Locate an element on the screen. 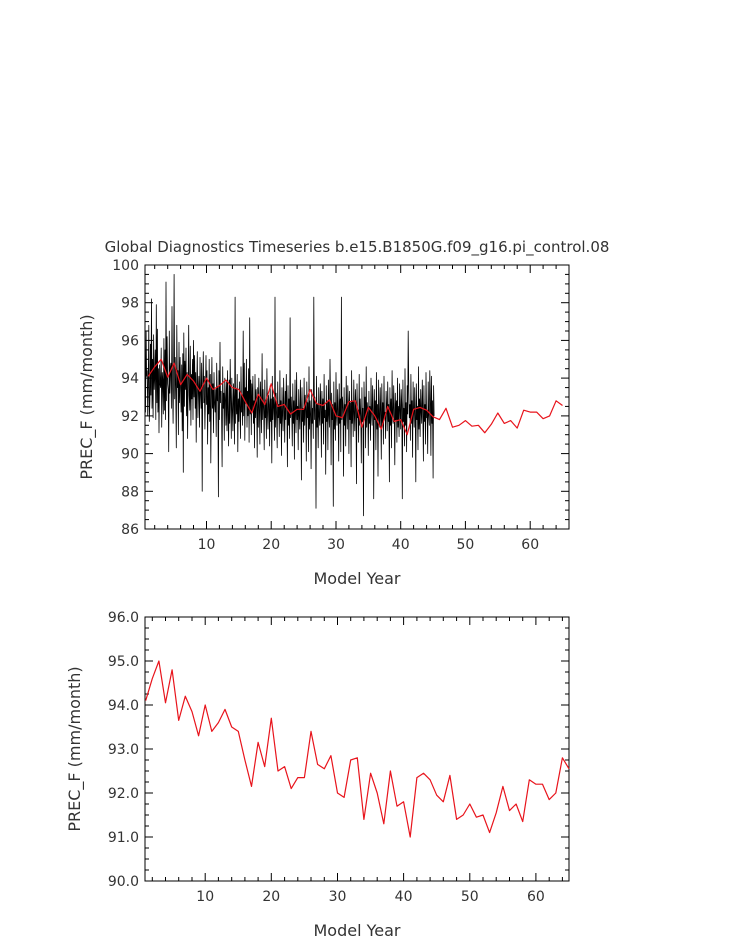 This screenshot has width=733, height=945. top-panel-y-axis-label: PREC_F (mm/month) is located at coordinates (87, 396).